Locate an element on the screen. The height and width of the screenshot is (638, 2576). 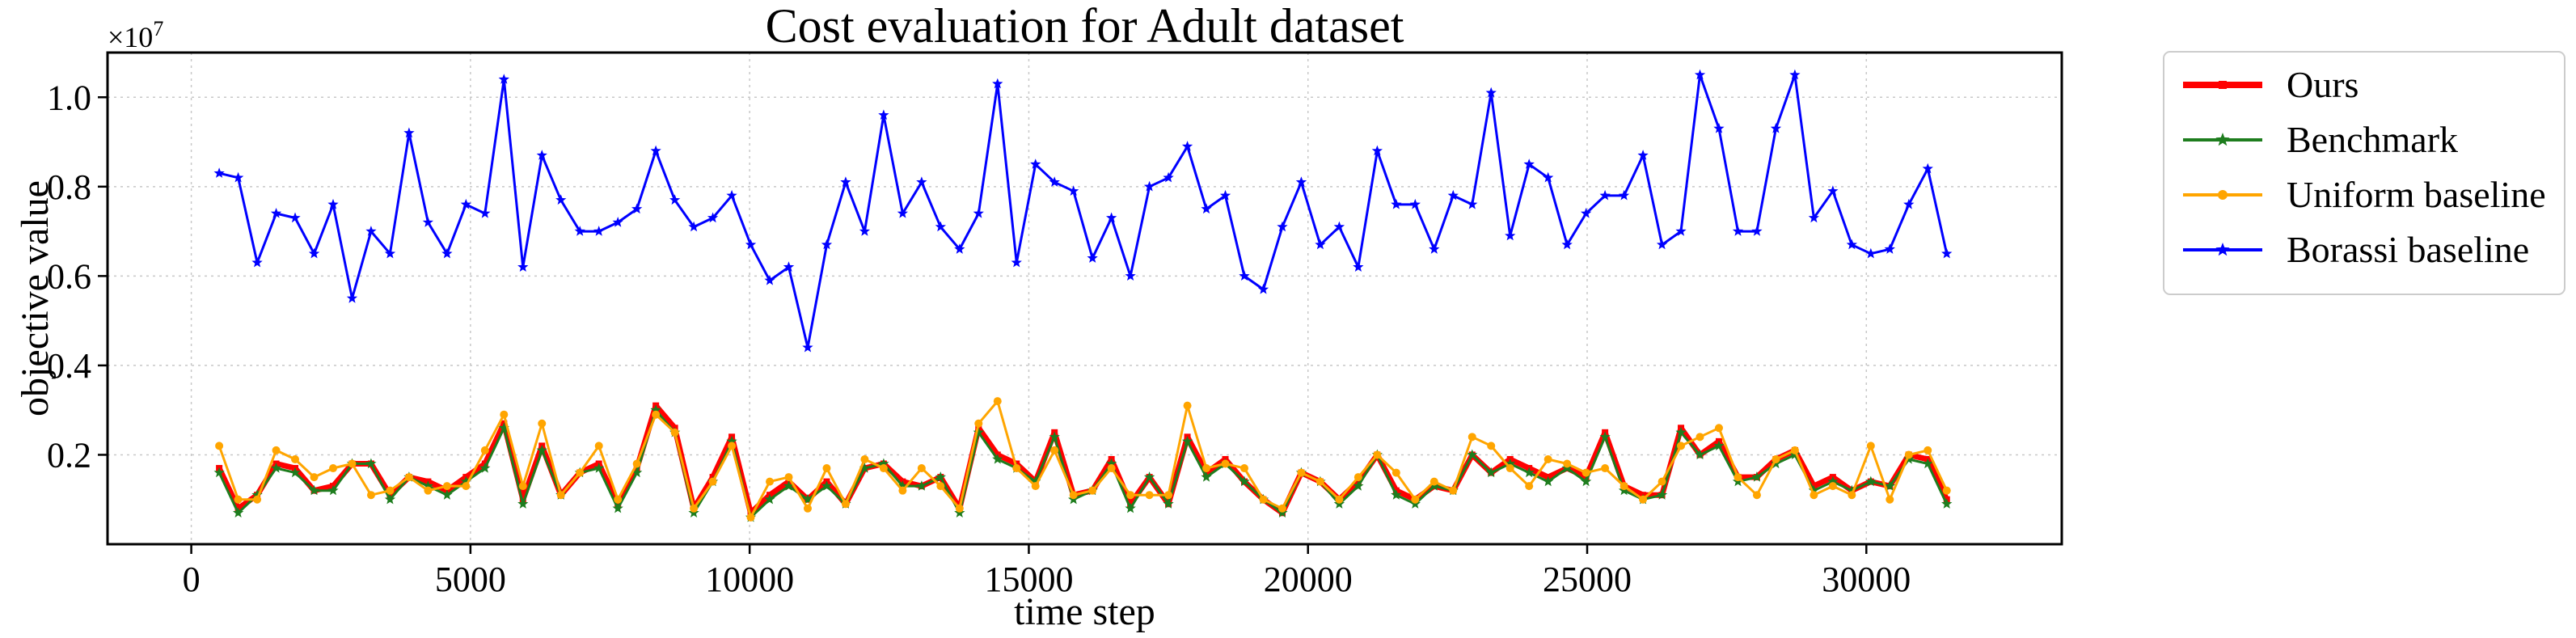
series-line is located at coordinates (1082, 459).